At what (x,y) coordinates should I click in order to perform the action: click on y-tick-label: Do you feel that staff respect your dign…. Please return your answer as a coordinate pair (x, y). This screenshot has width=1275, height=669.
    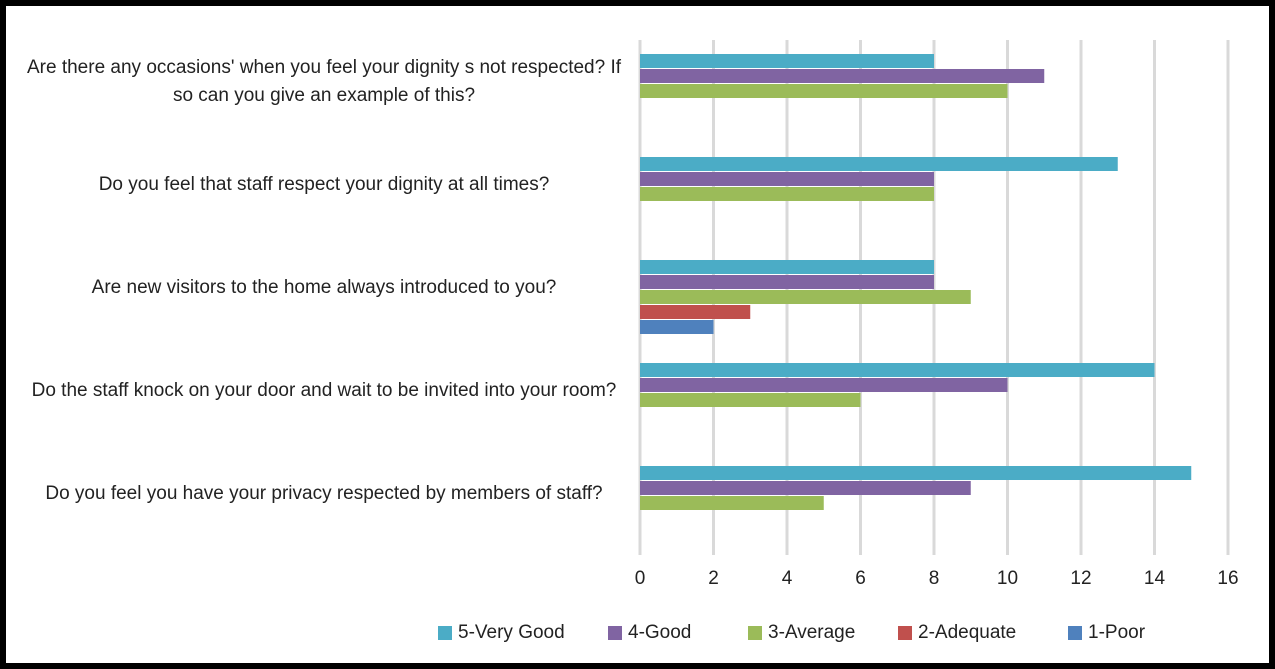
    Looking at the image, I should click on (324, 184).